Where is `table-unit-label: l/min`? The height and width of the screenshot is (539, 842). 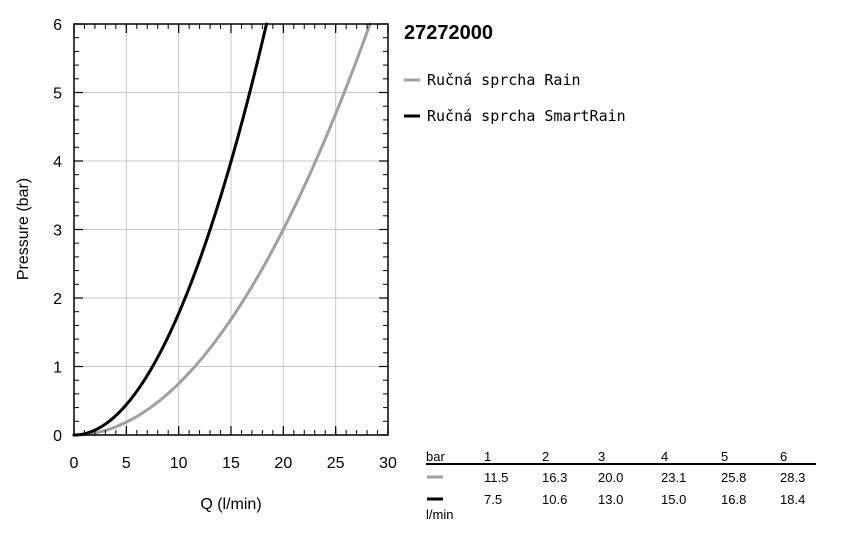 table-unit-label: l/min is located at coordinates (439, 514).